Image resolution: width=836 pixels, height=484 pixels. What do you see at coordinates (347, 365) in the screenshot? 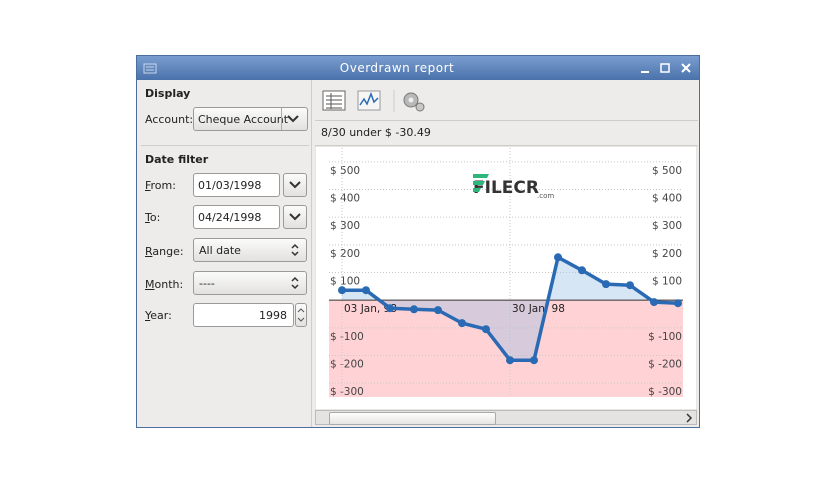
I see `y-tick-label: $ -200` at bounding box center [347, 365].